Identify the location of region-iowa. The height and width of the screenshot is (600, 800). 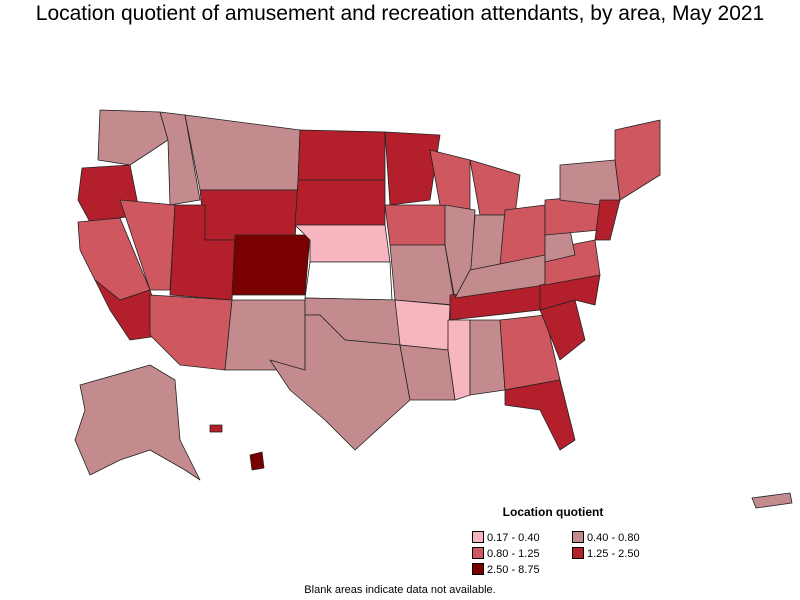
(415, 225).